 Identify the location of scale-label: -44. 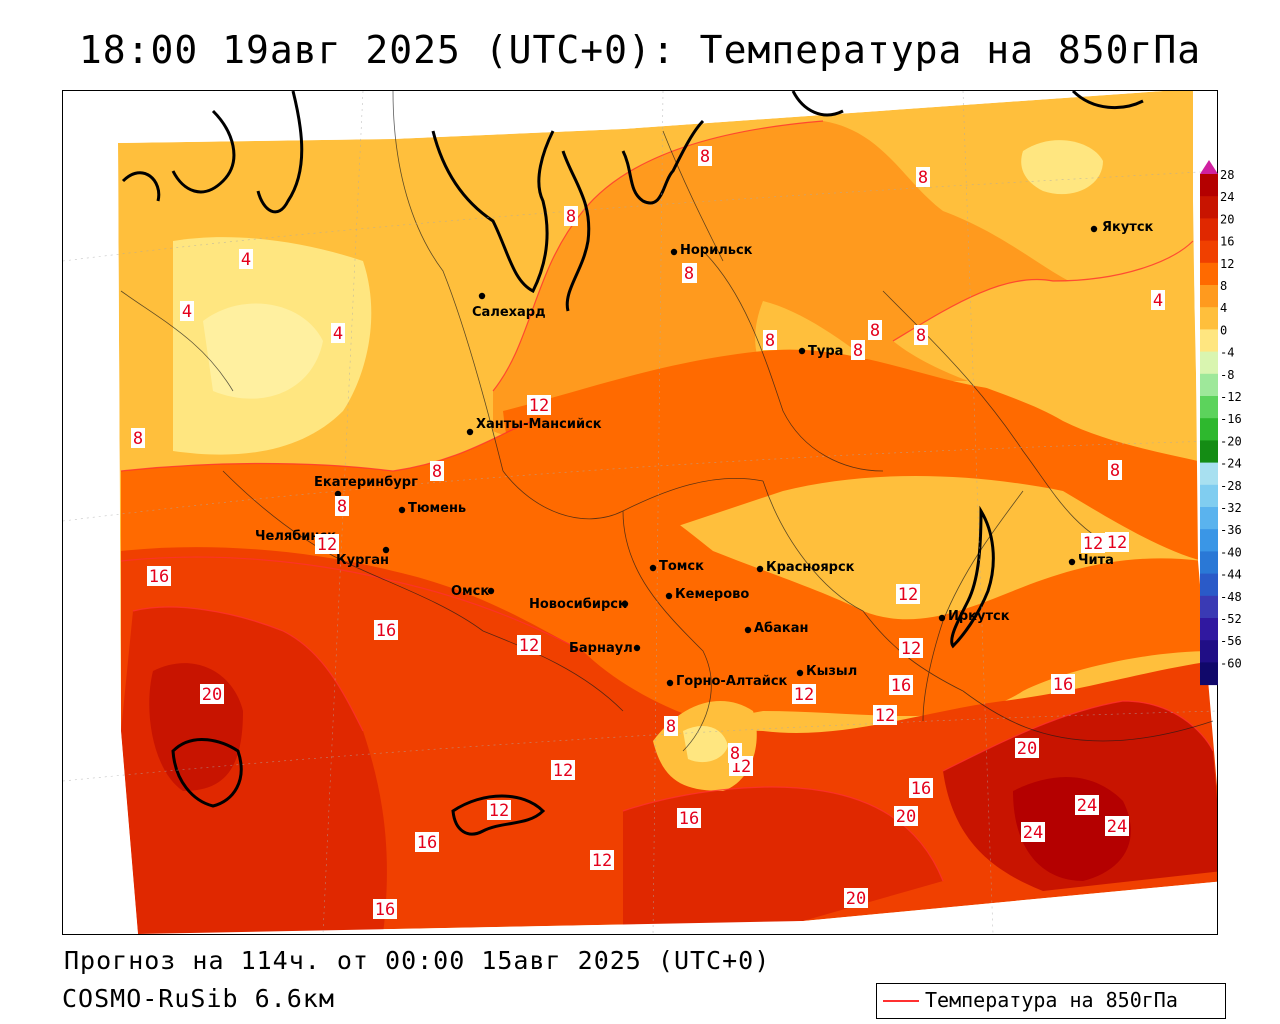
(1231, 575).